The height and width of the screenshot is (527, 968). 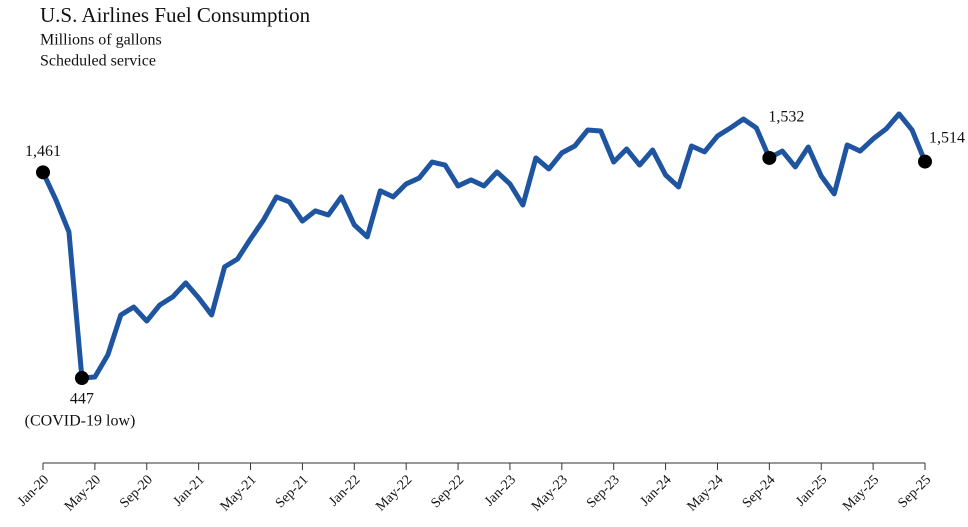 What do you see at coordinates (500, 490) in the screenshot?
I see `x-tick-label: Jan-23` at bounding box center [500, 490].